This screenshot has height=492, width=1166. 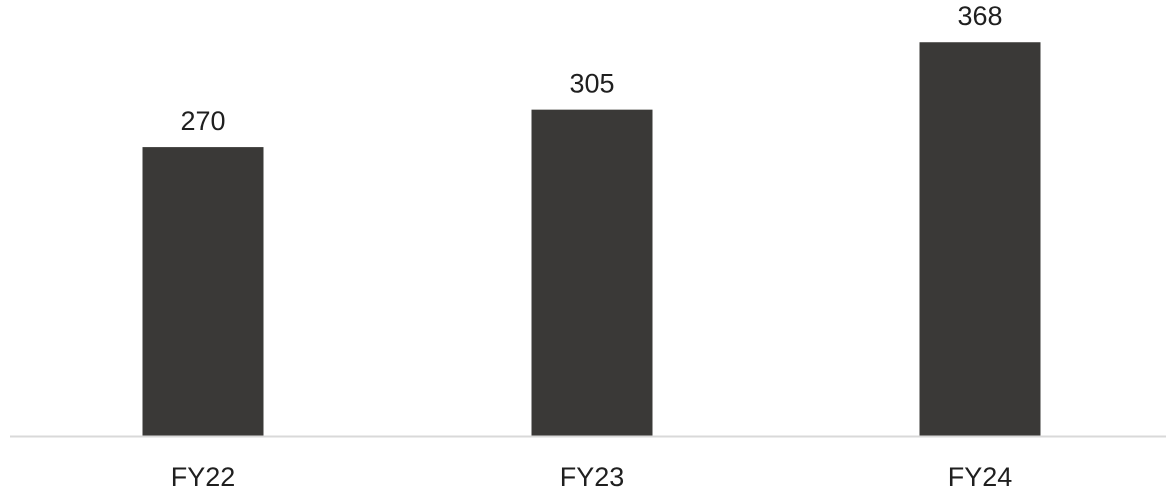 I want to click on data-label-fy23: 305, so click(x=591, y=84).